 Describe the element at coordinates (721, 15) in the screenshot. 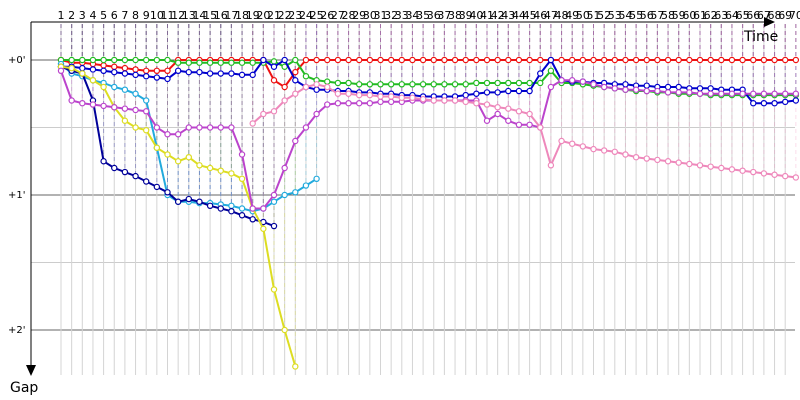

I see `x-tick-label: 63` at that location.